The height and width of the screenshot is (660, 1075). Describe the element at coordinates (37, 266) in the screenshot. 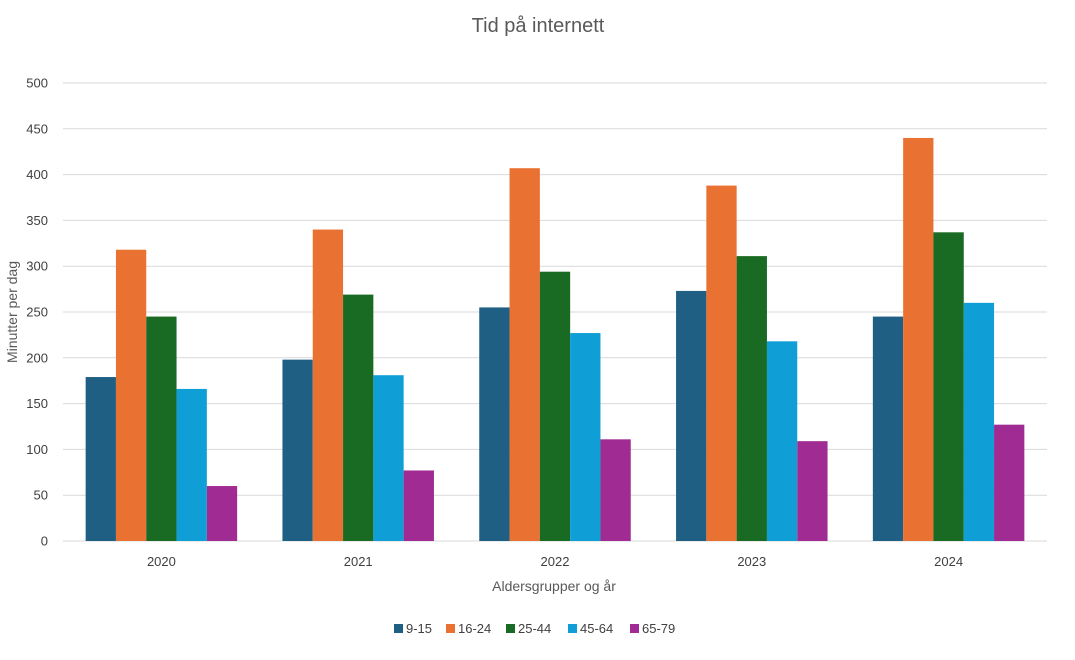

I see `y-tick-label: 300` at that location.